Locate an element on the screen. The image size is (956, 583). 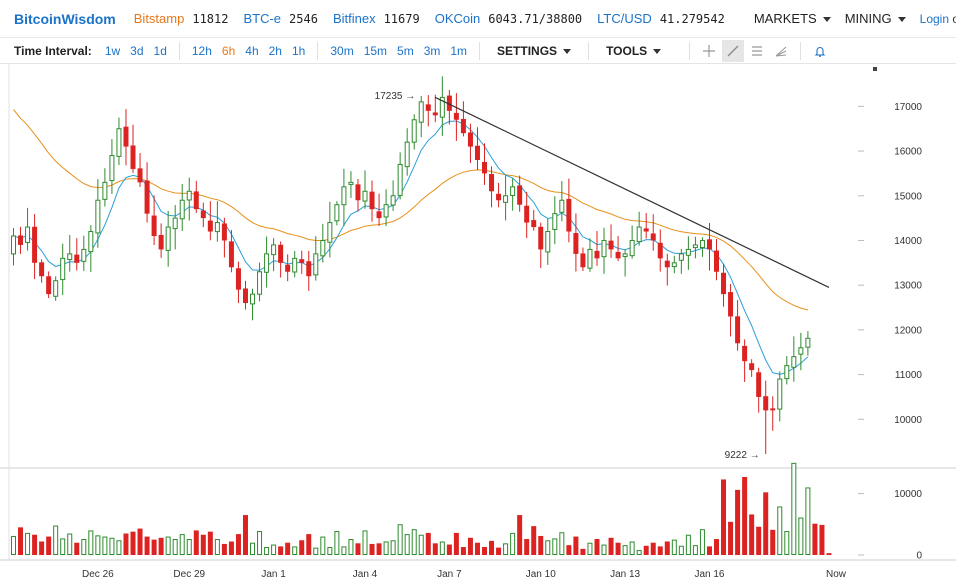
trendline-icon is located at coordinates (733, 50).